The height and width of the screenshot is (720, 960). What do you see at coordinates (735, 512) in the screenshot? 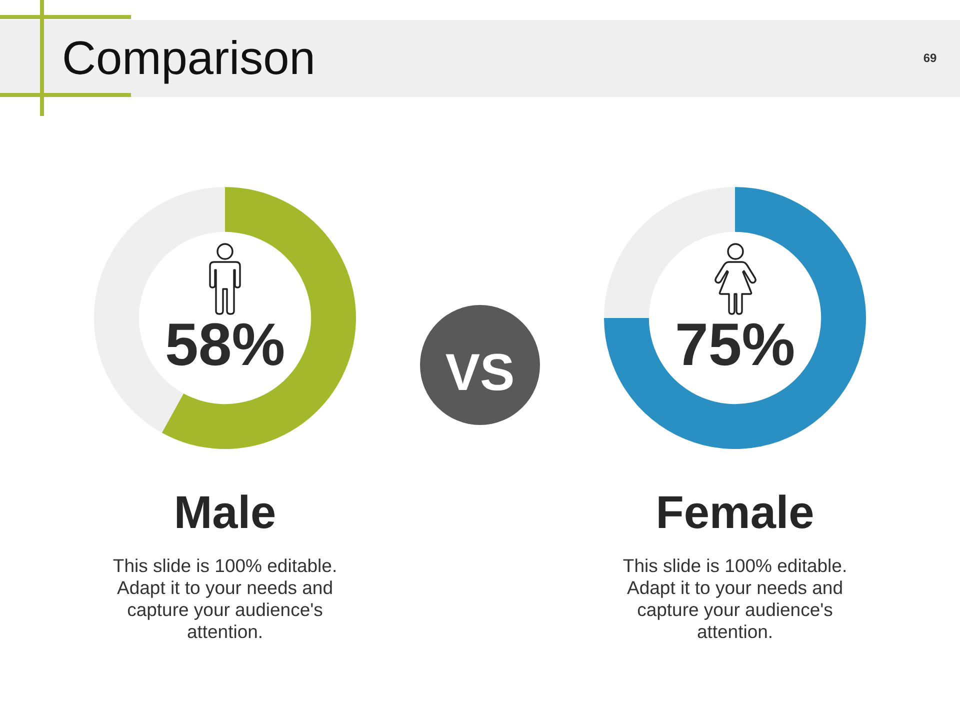
I see `text: Female` at bounding box center [735, 512].